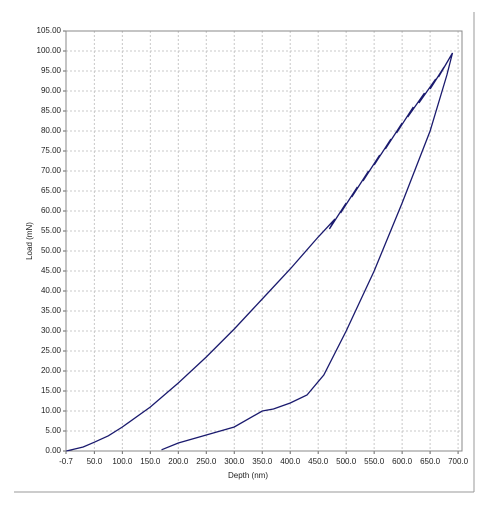 The image size is (496, 511). Describe the element at coordinates (51, 310) in the screenshot. I see `y-tick-label: 35.00` at that location.